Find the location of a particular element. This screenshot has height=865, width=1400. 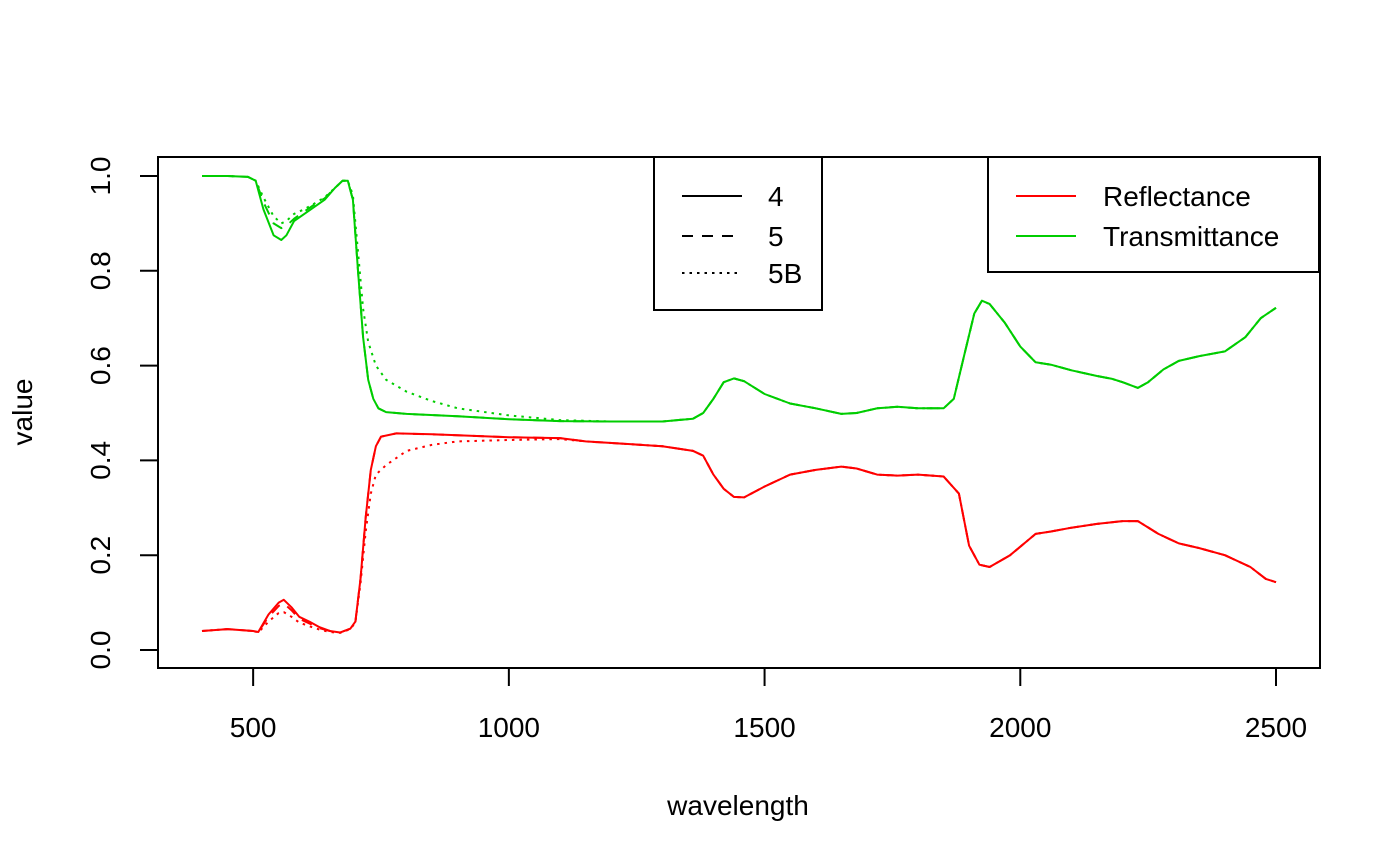

legend-linetype-box is located at coordinates (738, 233).